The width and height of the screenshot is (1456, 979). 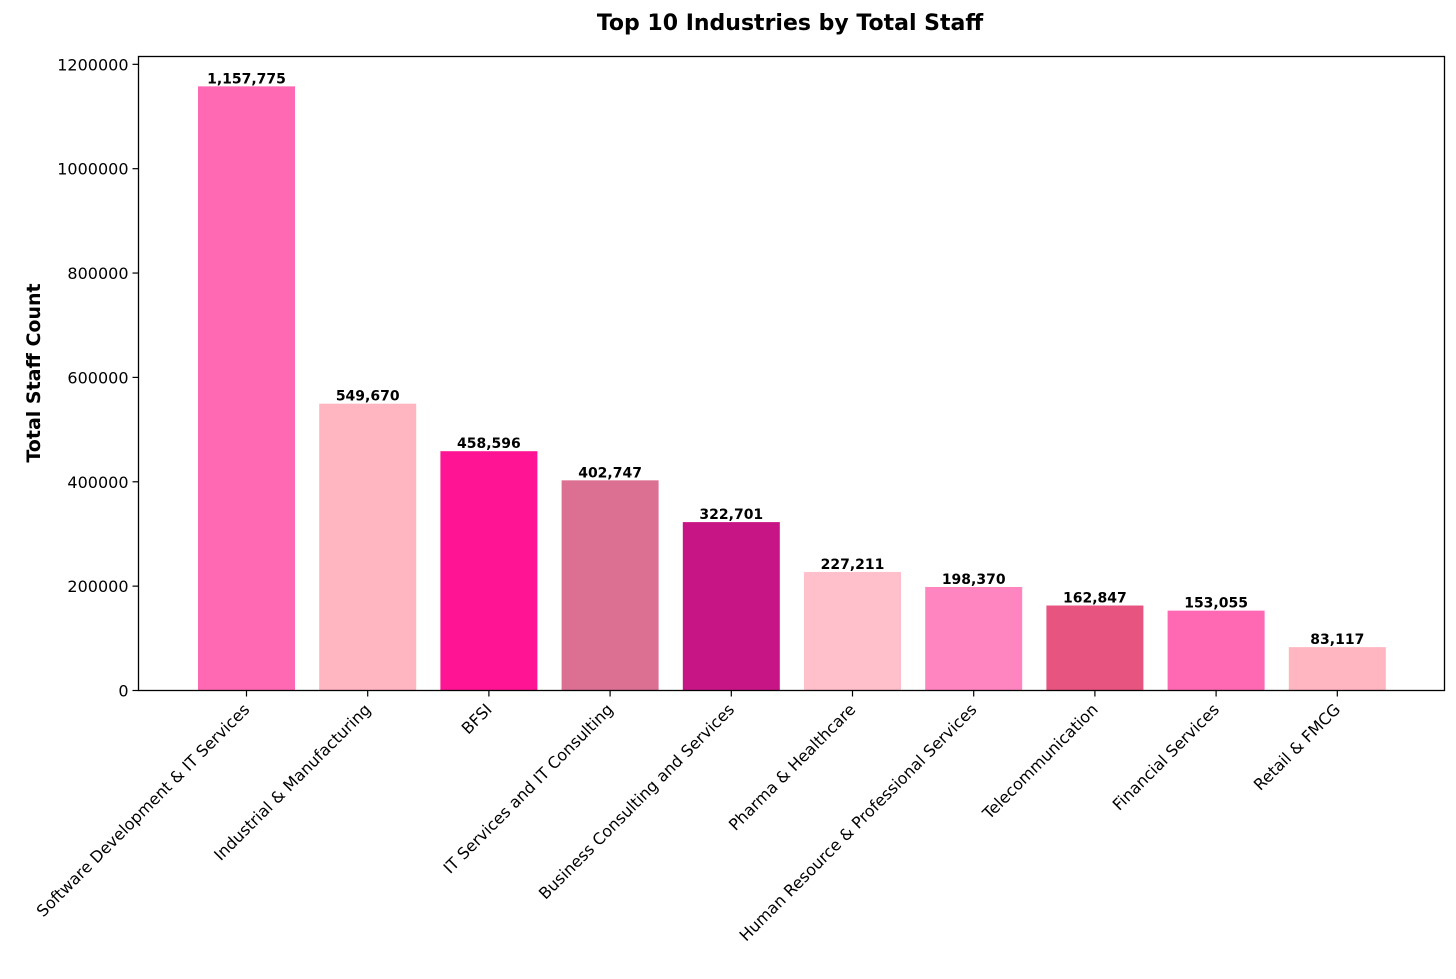 What do you see at coordinates (246, 79) in the screenshot?
I see `bar-value-label: 1,157,775` at bounding box center [246, 79].